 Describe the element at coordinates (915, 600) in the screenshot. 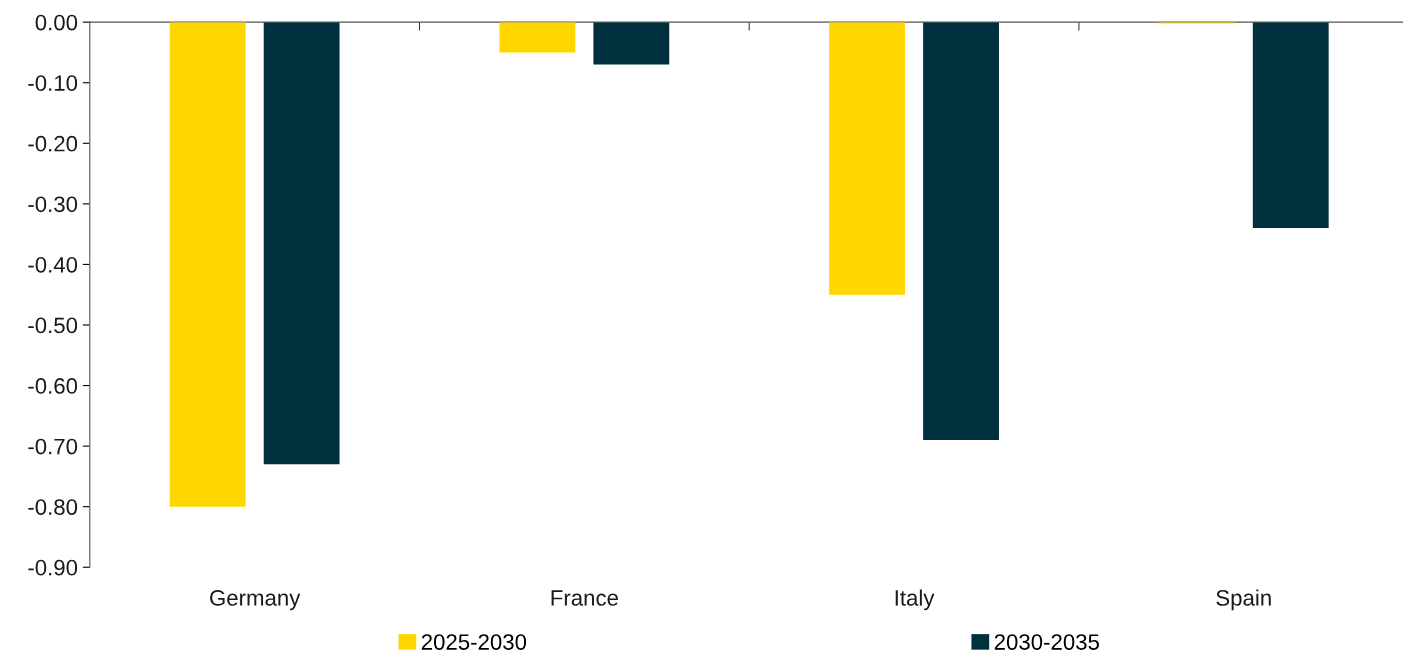

I see `x-tick-label: Italy` at that location.